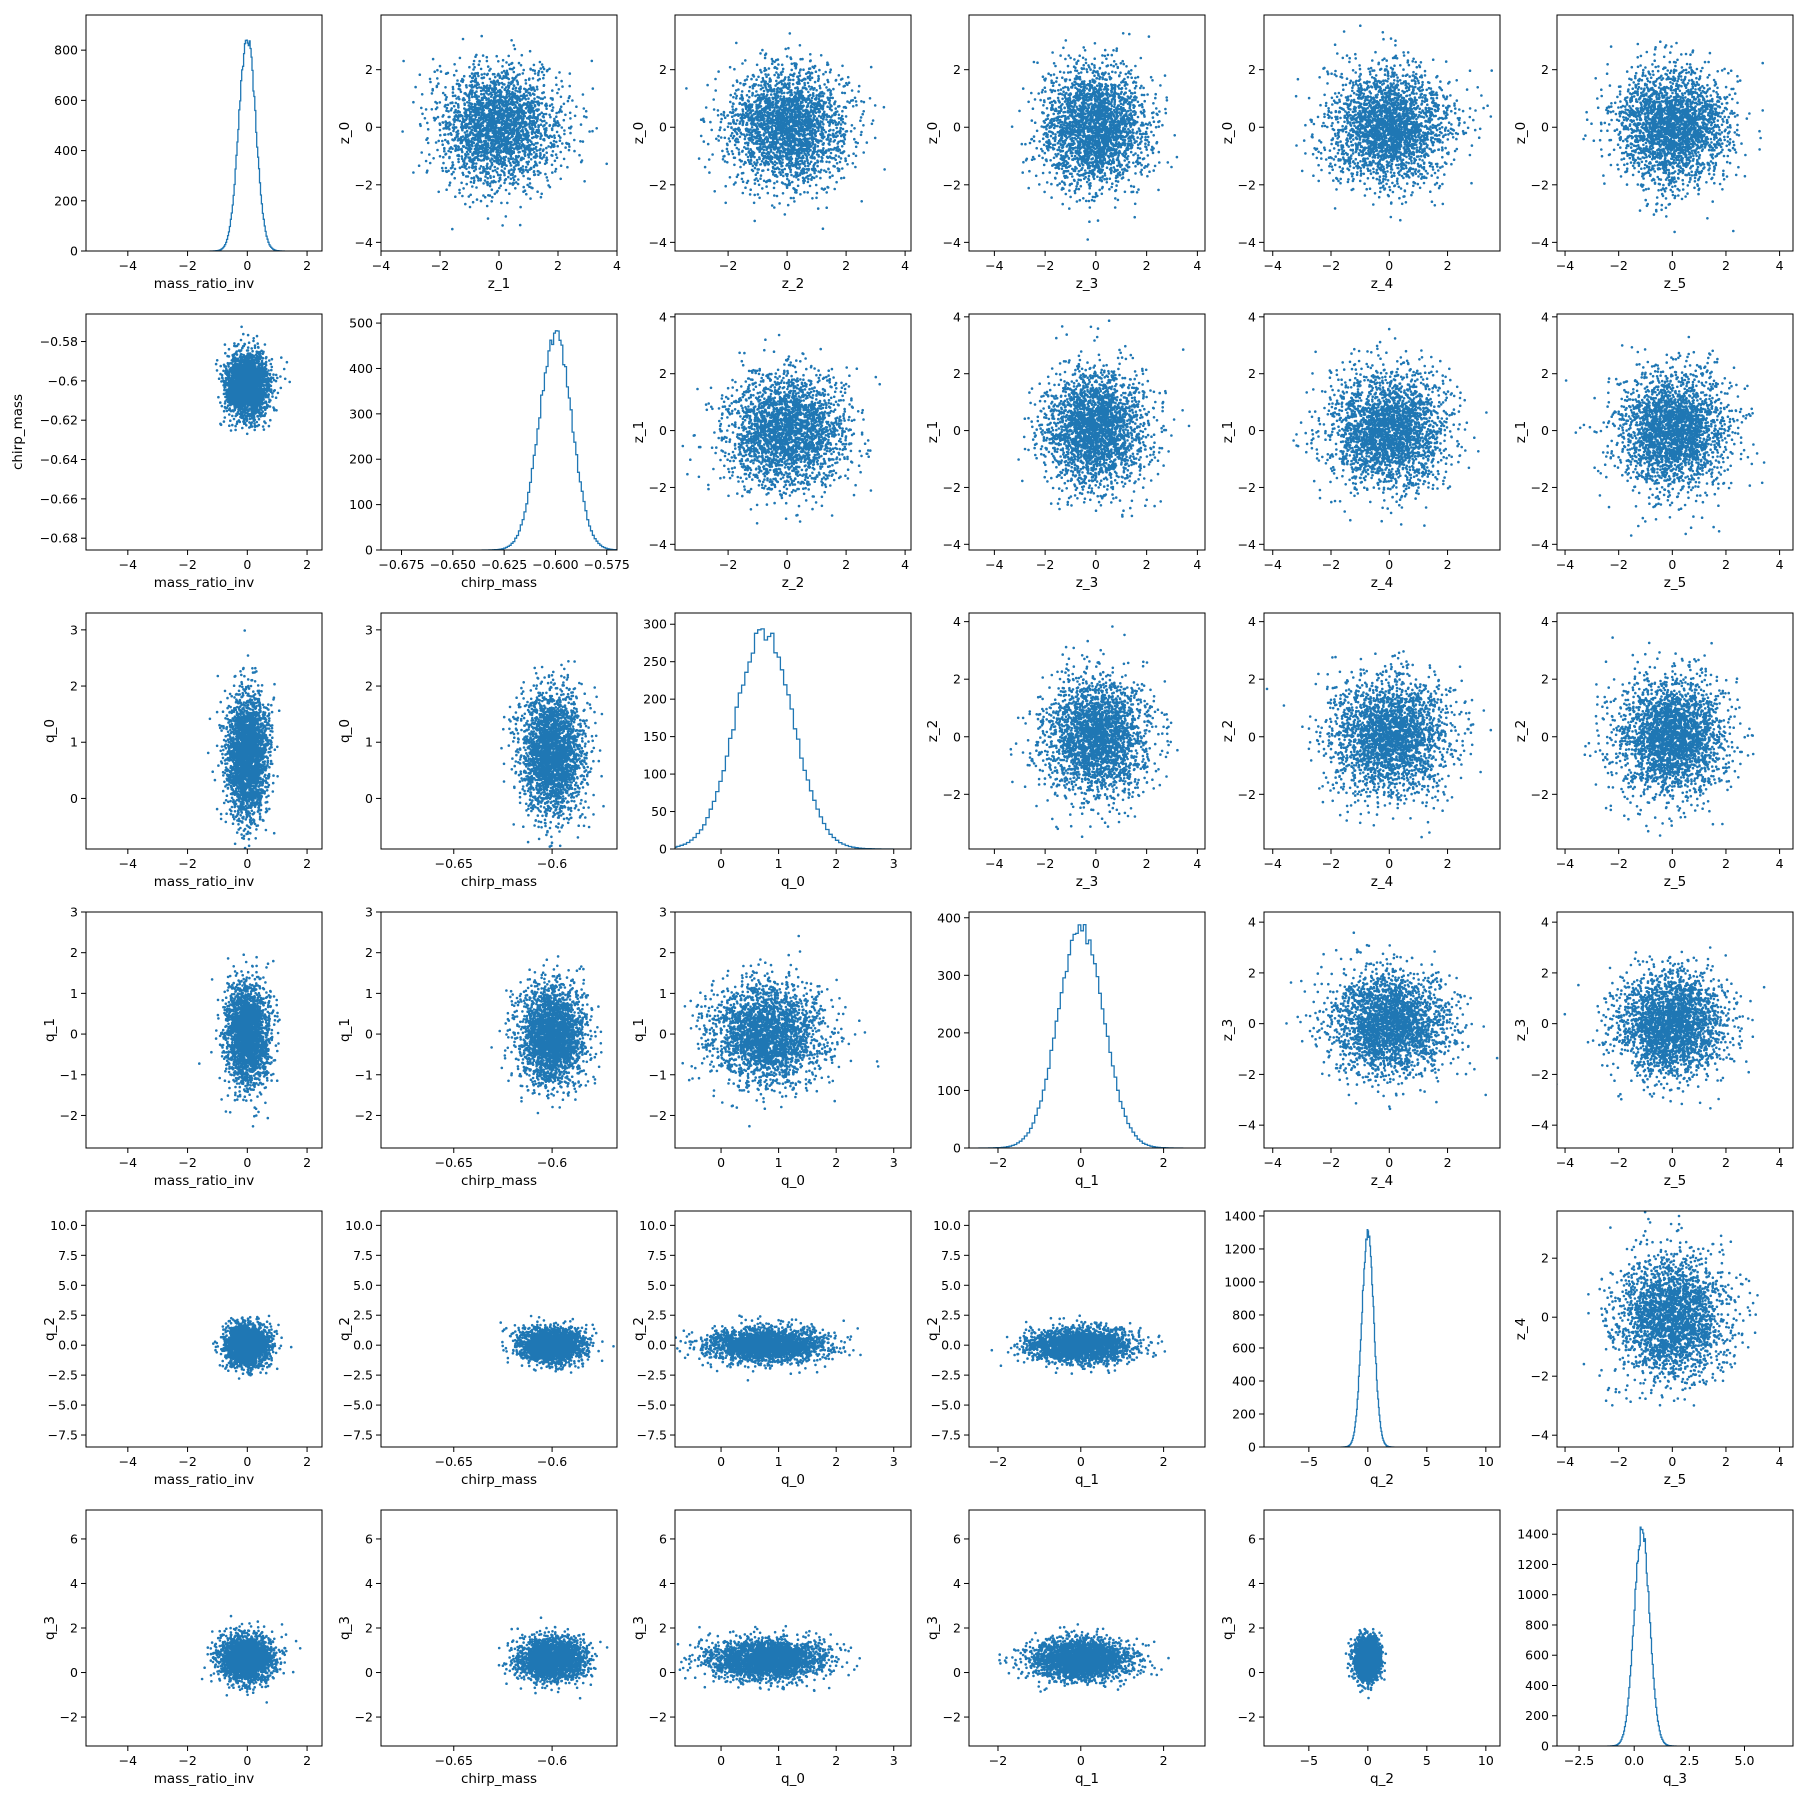 The width and height of the screenshot is (1800, 1800). What do you see at coordinates (68, 1315) in the screenshot?
I see `y-tick-label: 2.5` at bounding box center [68, 1315].